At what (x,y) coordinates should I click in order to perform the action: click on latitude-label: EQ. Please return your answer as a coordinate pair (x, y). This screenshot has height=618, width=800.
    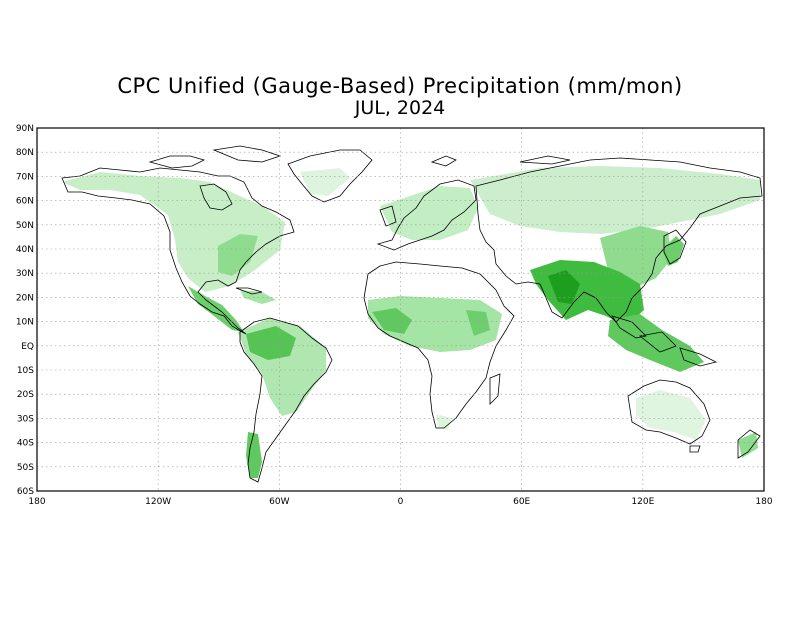
    Looking at the image, I should click on (27, 347).